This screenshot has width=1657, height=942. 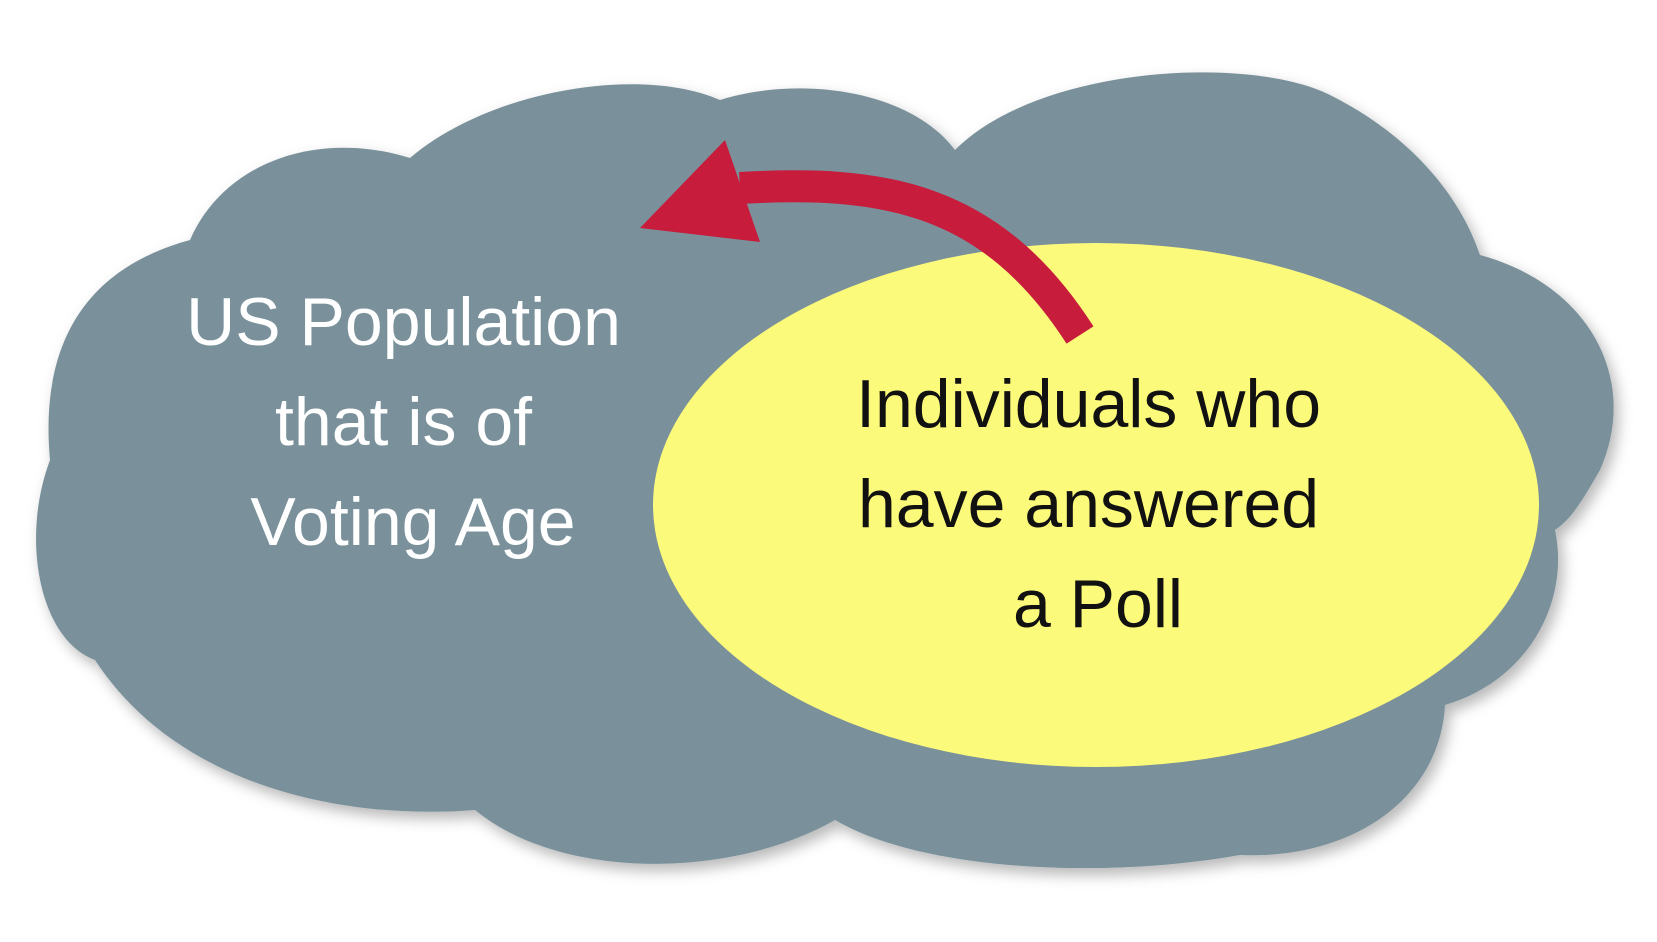 What do you see at coordinates (403, 322) in the screenshot?
I see `population-label-line-1: US Population` at bounding box center [403, 322].